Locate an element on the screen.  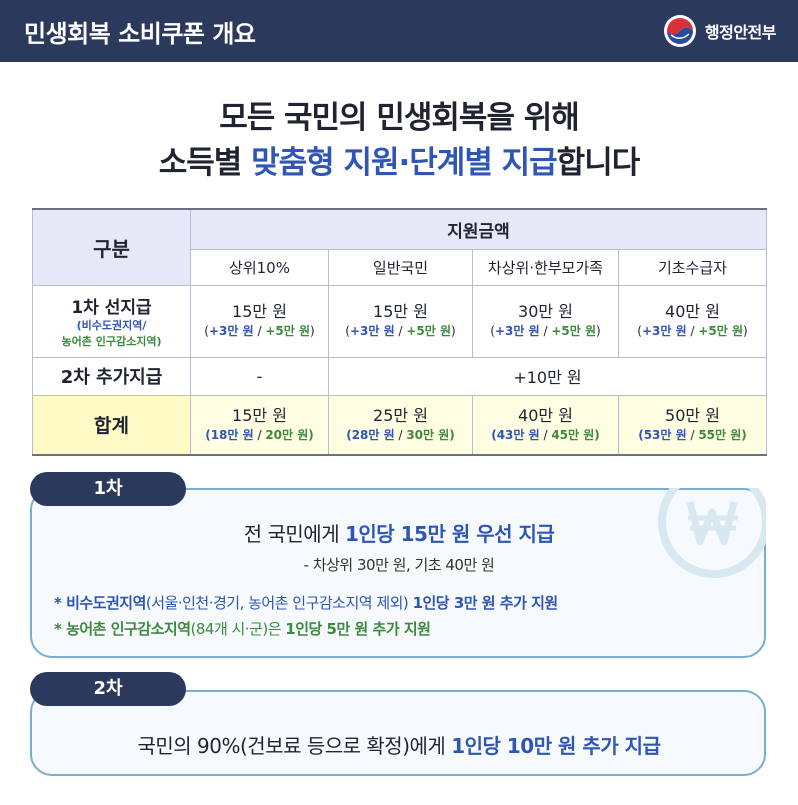
headline: 모든 국민의 민생회복을 위해 소득별 맞춤형 지원·단계별 지급합니다 is located at coordinates (399, 141).